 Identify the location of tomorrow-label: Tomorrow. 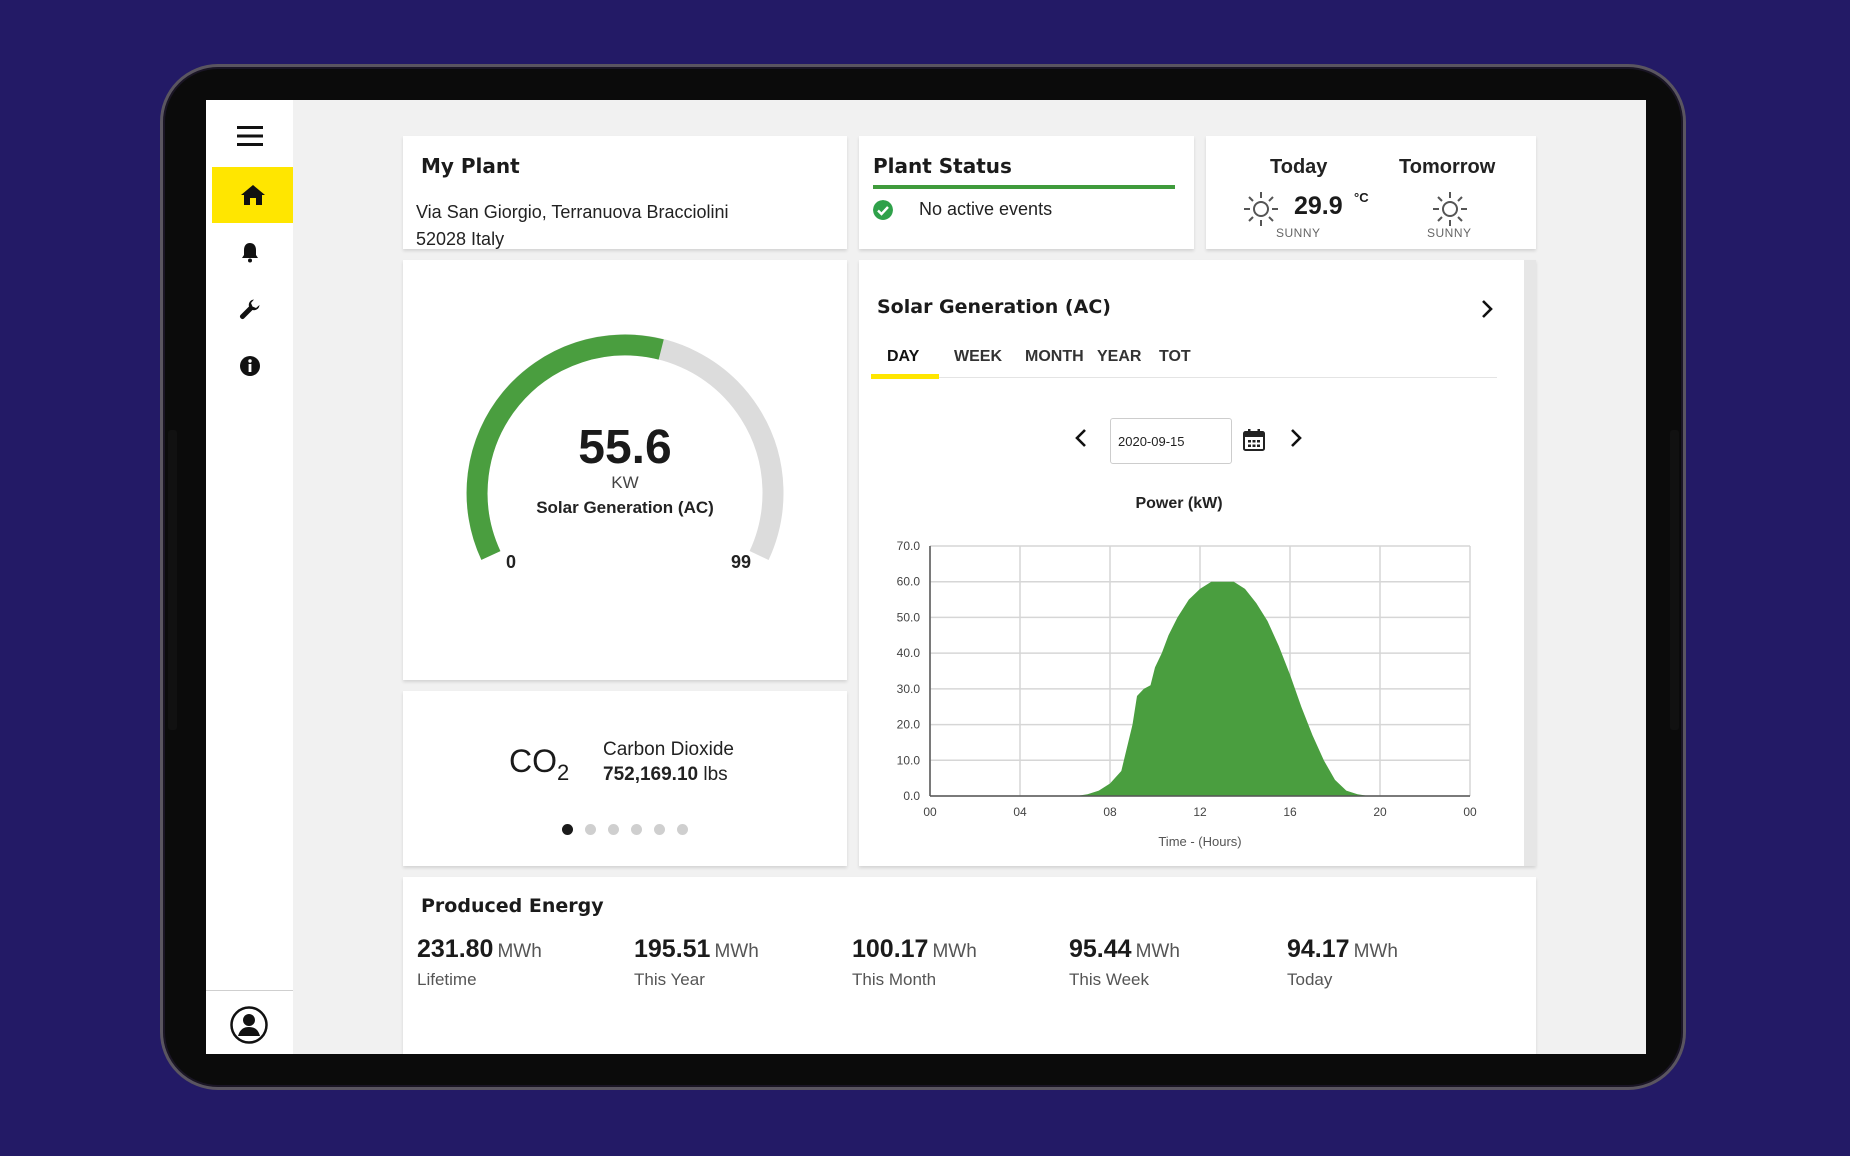
(1447, 167).